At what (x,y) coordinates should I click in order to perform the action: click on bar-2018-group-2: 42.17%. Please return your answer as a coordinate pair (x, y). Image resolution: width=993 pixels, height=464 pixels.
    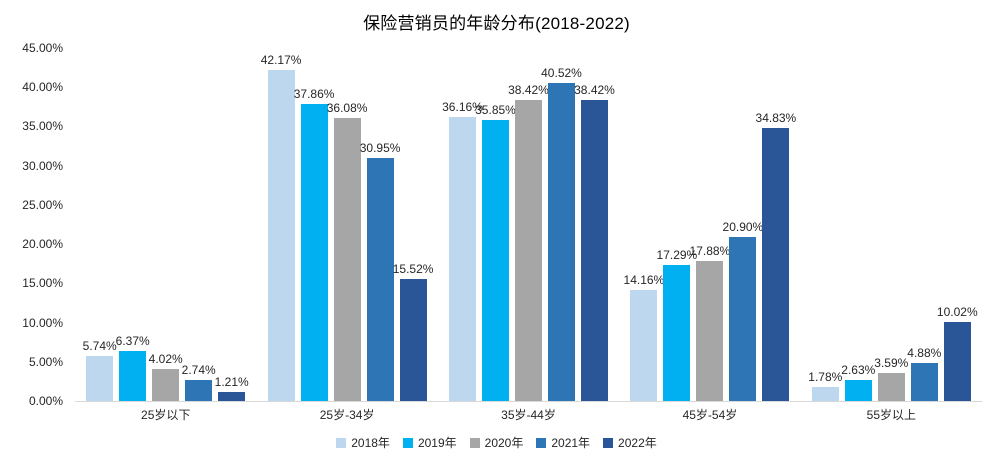
    Looking at the image, I should click on (281, 227).